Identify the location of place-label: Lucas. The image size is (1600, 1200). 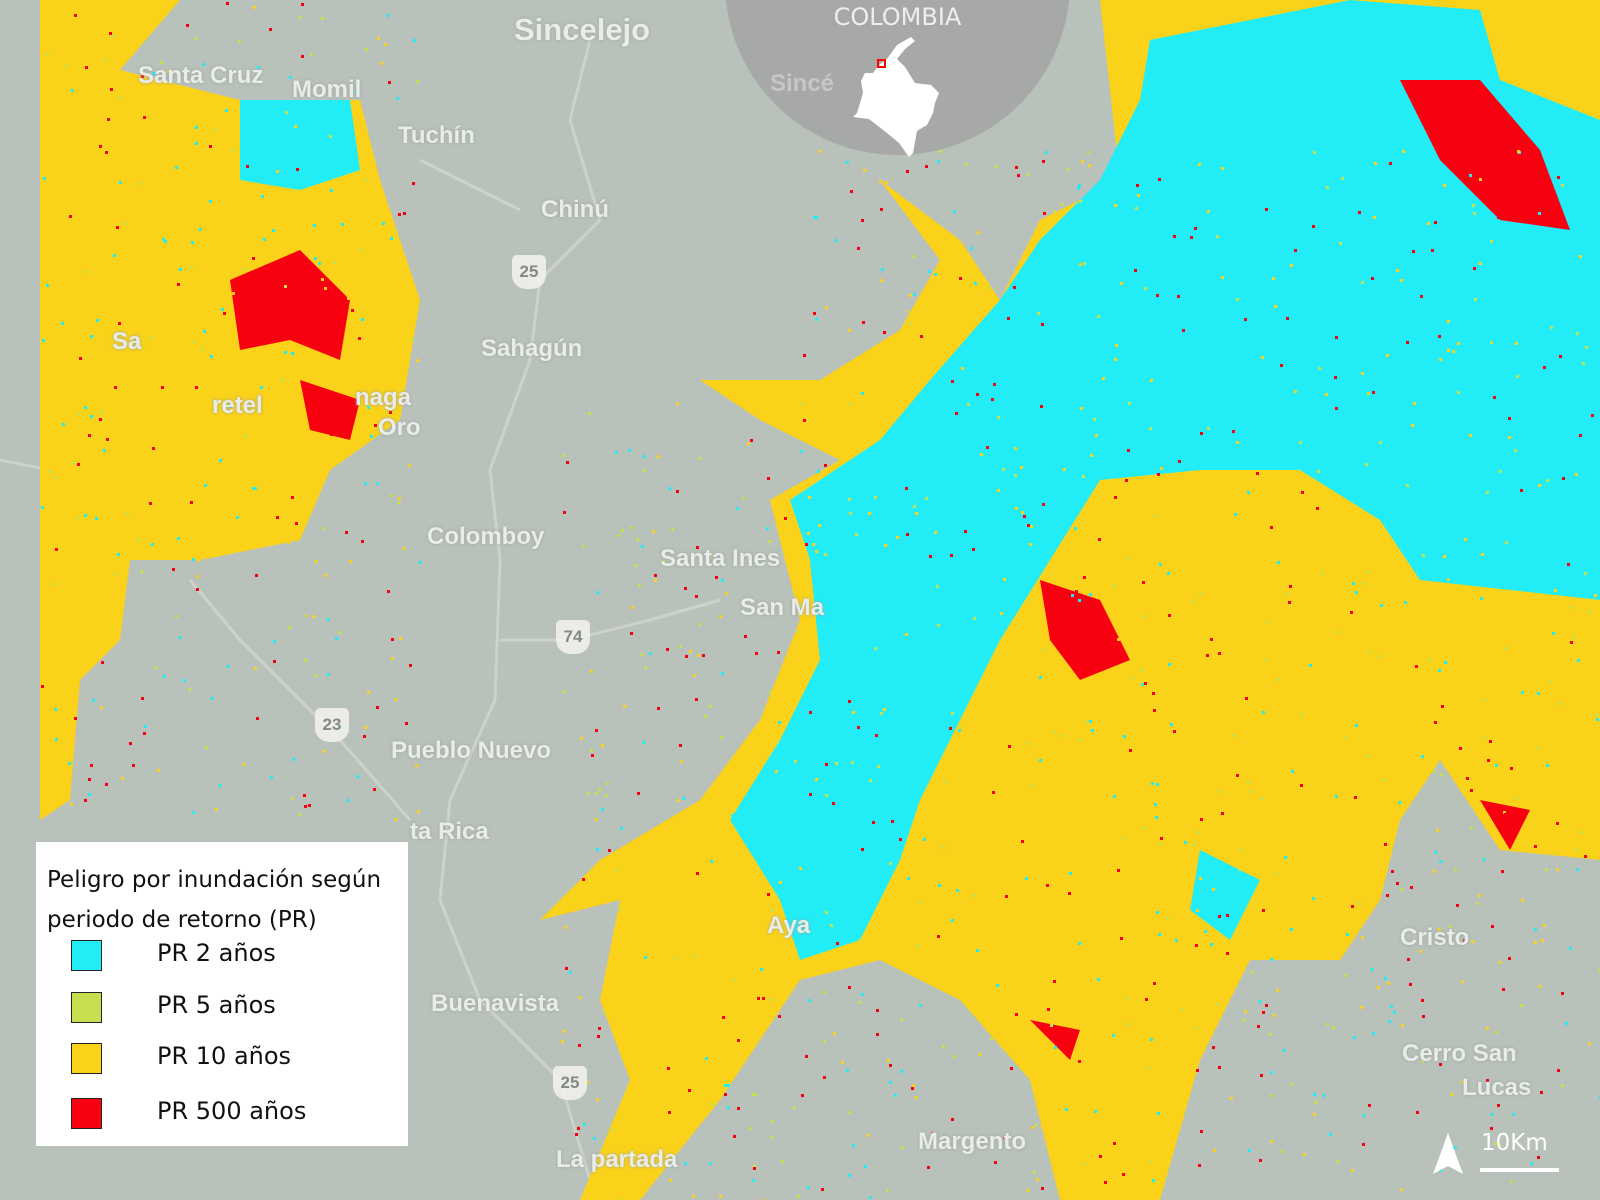
(1497, 1087).